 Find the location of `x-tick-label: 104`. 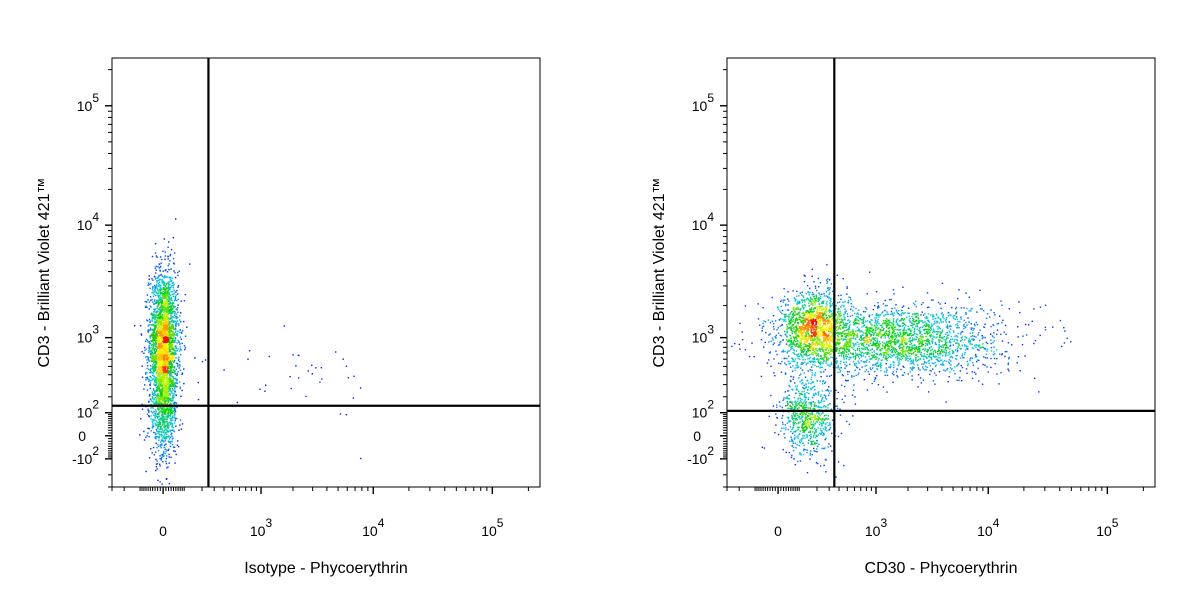

x-tick-label: 104 is located at coordinates (373, 527).